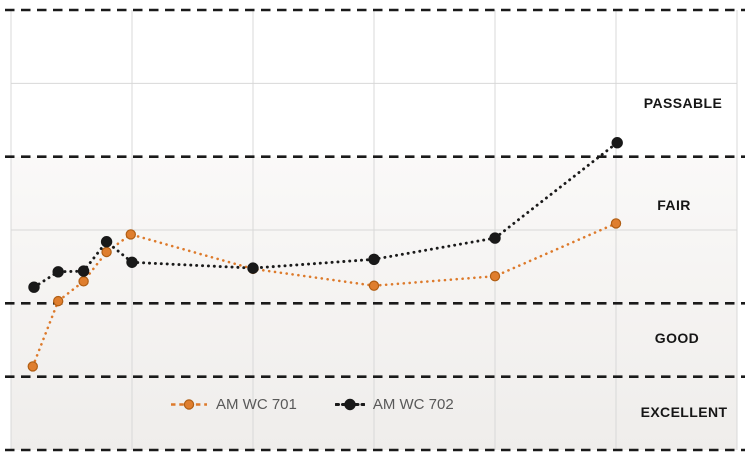 Image resolution: width=748 pixels, height=464 pixels. Describe the element at coordinates (684, 412) in the screenshot. I see `band-label-excellent: EXCELLENT` at that location.